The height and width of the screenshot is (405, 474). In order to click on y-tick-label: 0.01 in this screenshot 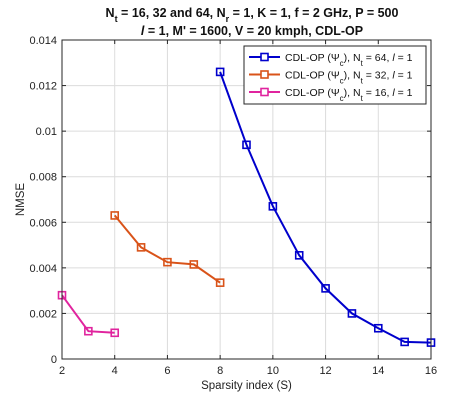, I will do `click(46, 132)`.